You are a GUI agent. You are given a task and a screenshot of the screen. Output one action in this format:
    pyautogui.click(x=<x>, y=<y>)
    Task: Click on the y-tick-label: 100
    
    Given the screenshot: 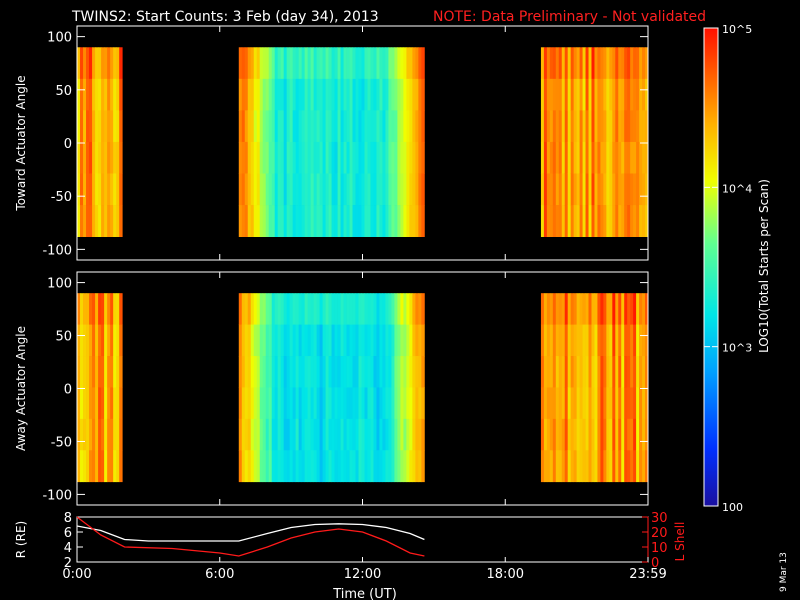 What is the action you would take?
    pyautogui.click(x=59, y=284)
    